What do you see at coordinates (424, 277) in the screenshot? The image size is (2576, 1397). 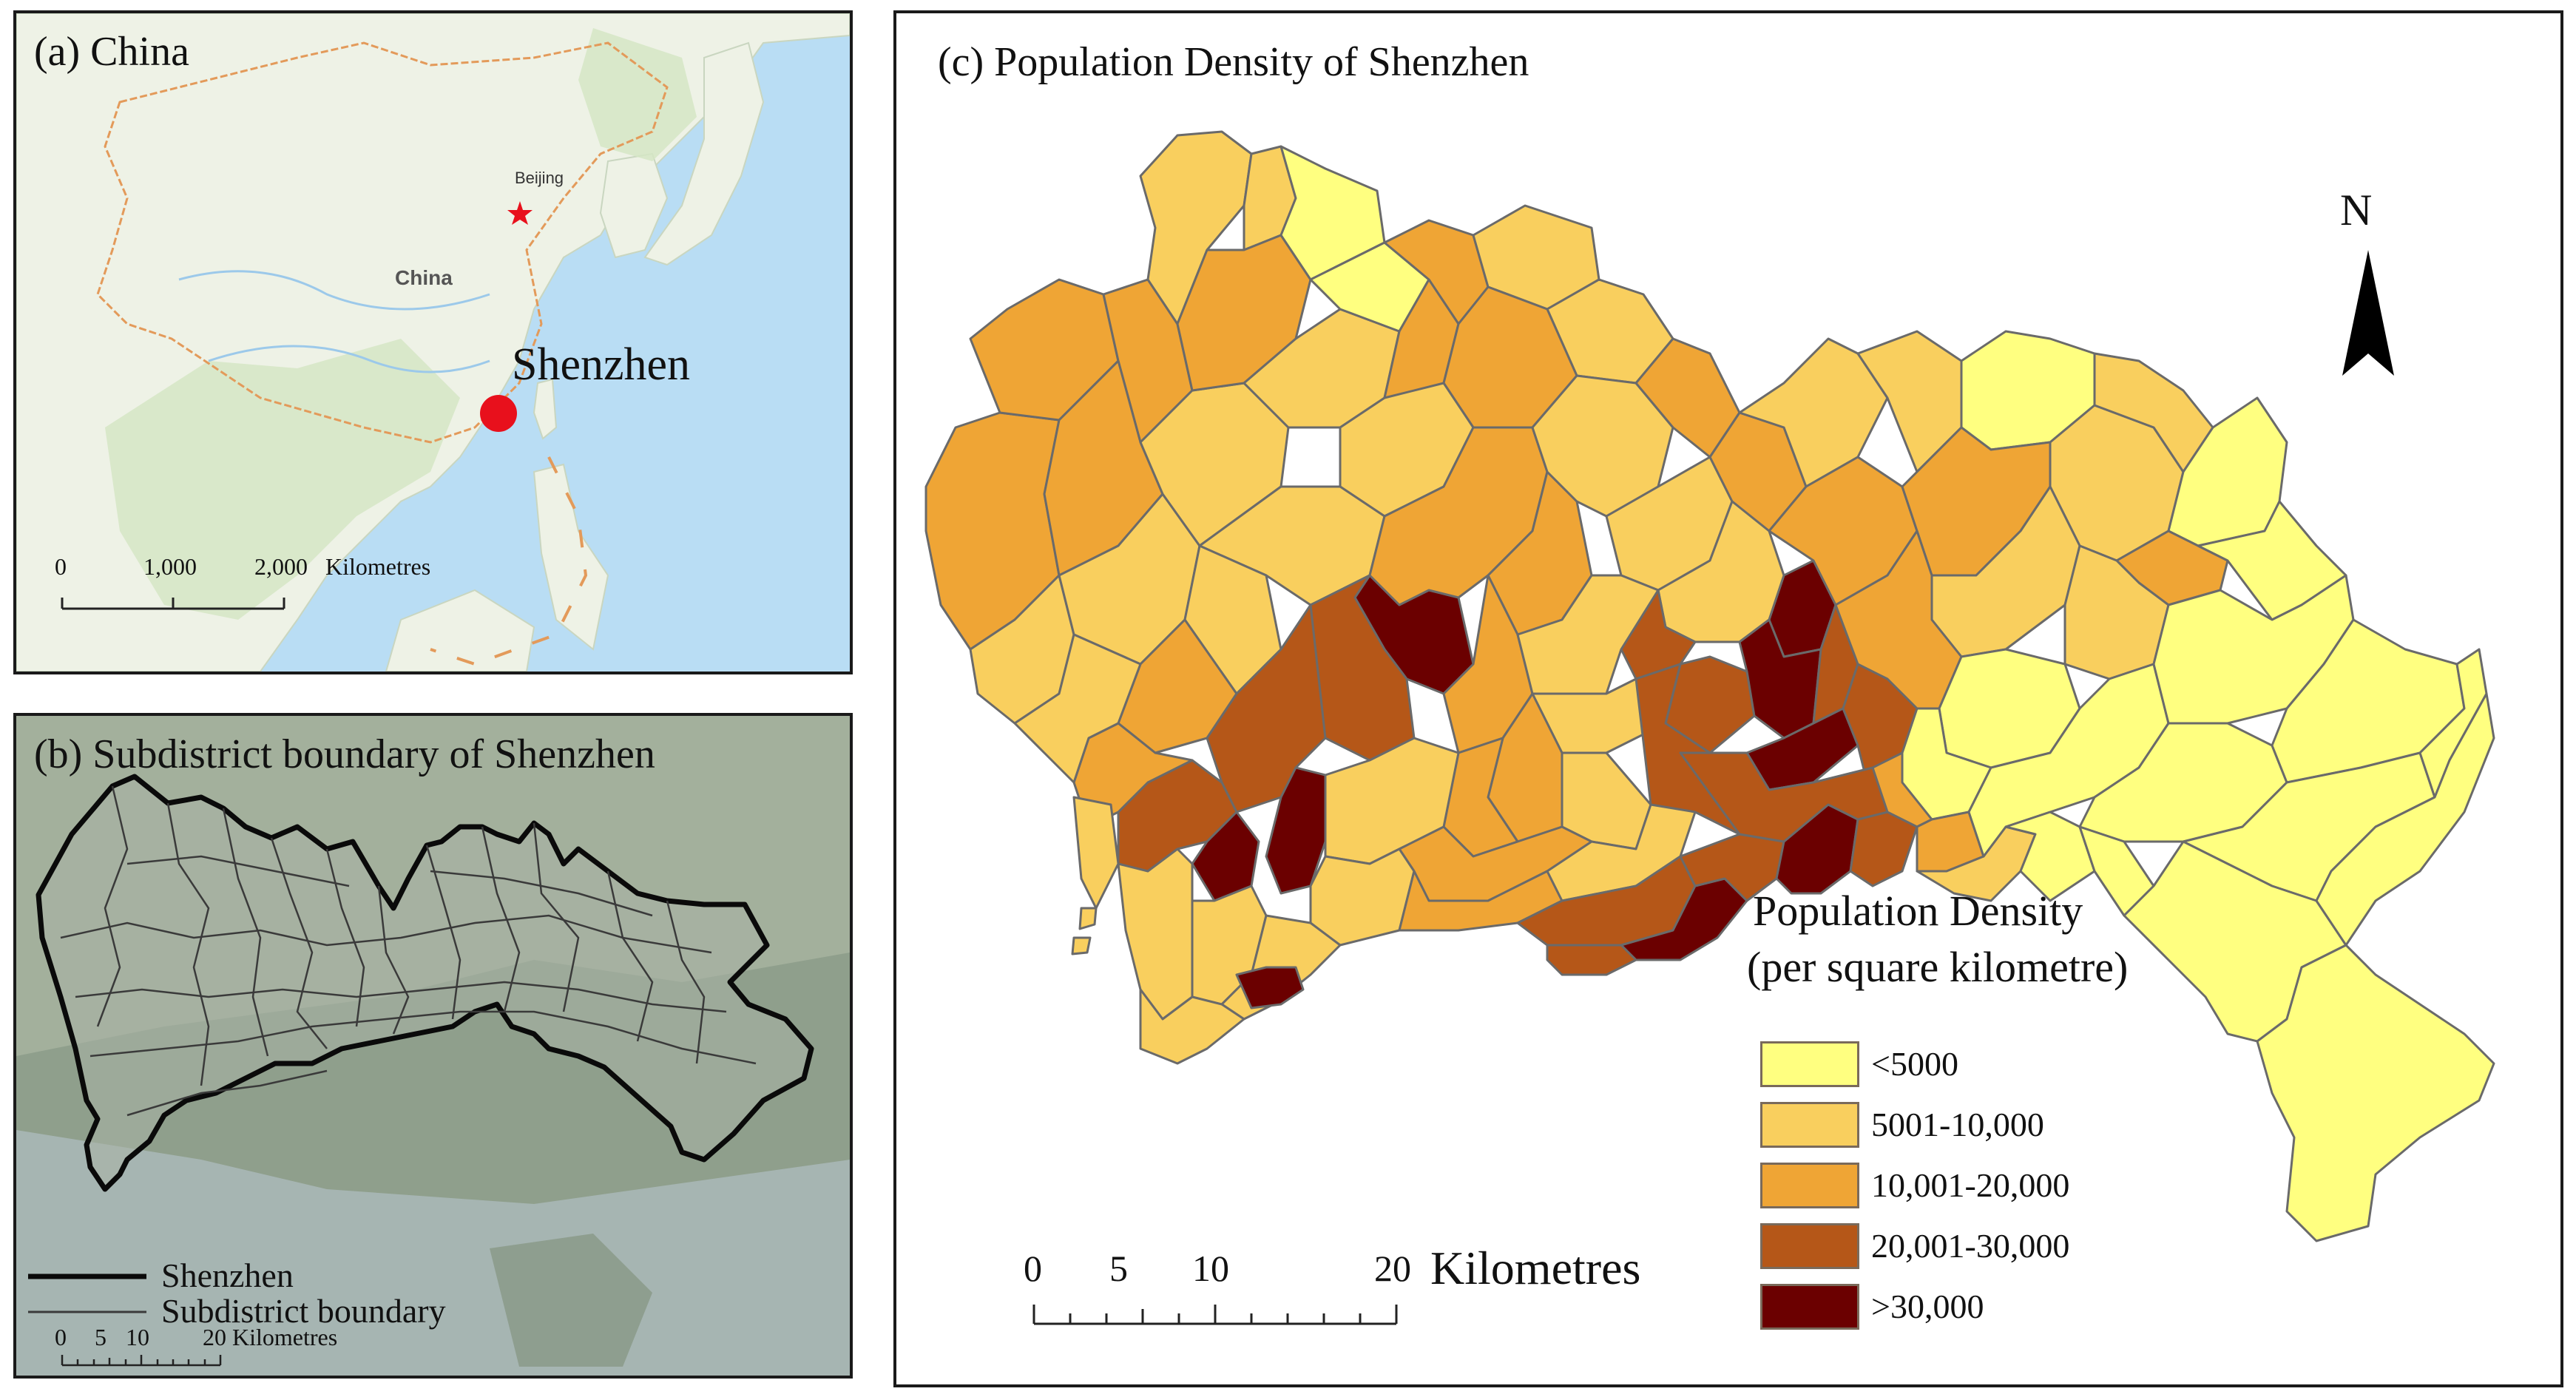 I see `country-label: China` at bounding box center [424, 277].